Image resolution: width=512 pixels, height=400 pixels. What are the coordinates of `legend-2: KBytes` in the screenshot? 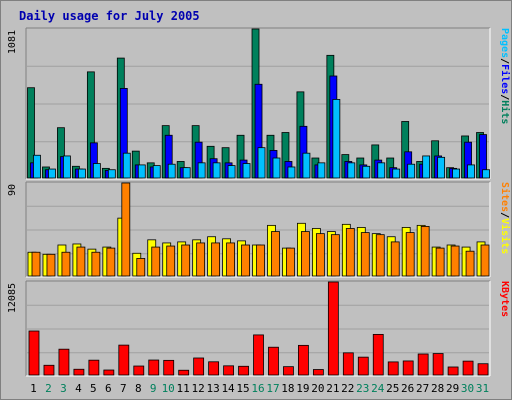 It's located at (504, 299).